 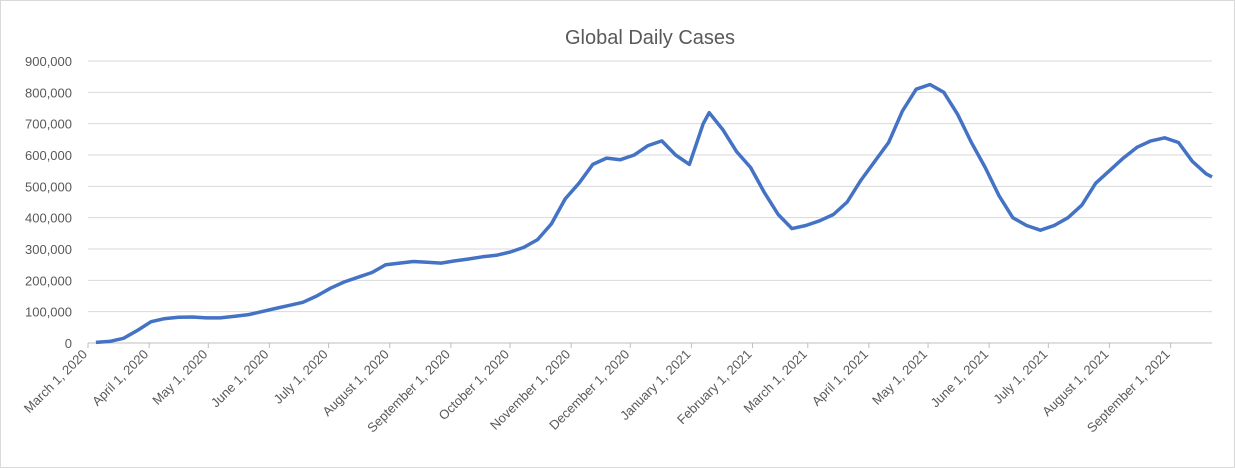 What do you see at coordinates (48, 186) in the screenshot?
I see `y-tick-label: 500,000` at bounding box center [48, 186].